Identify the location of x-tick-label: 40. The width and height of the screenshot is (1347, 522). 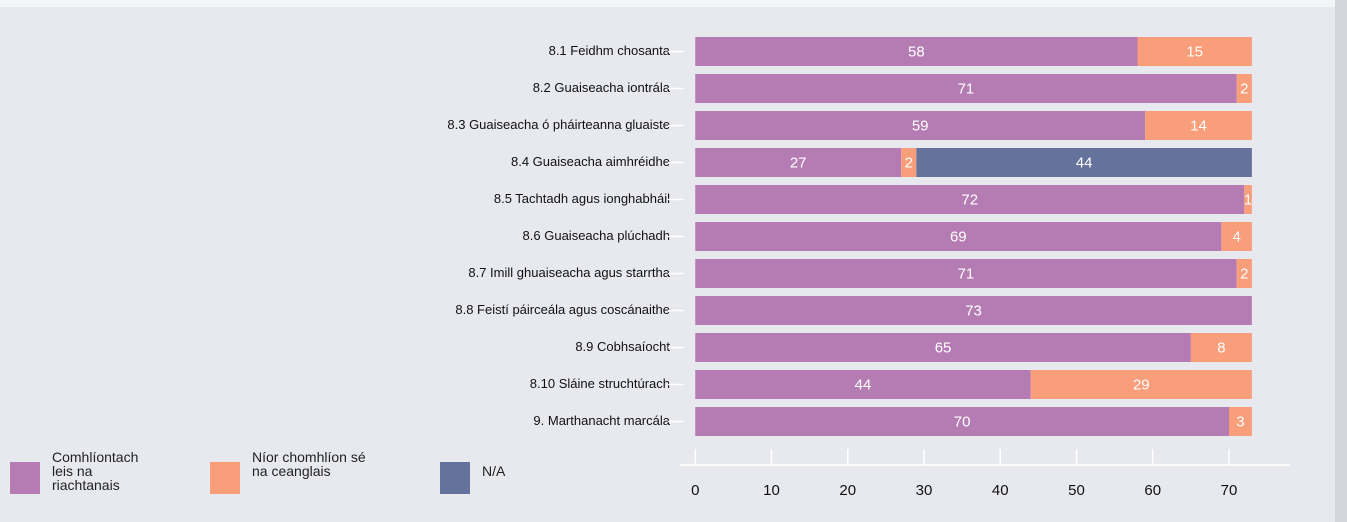
(1000, 490).